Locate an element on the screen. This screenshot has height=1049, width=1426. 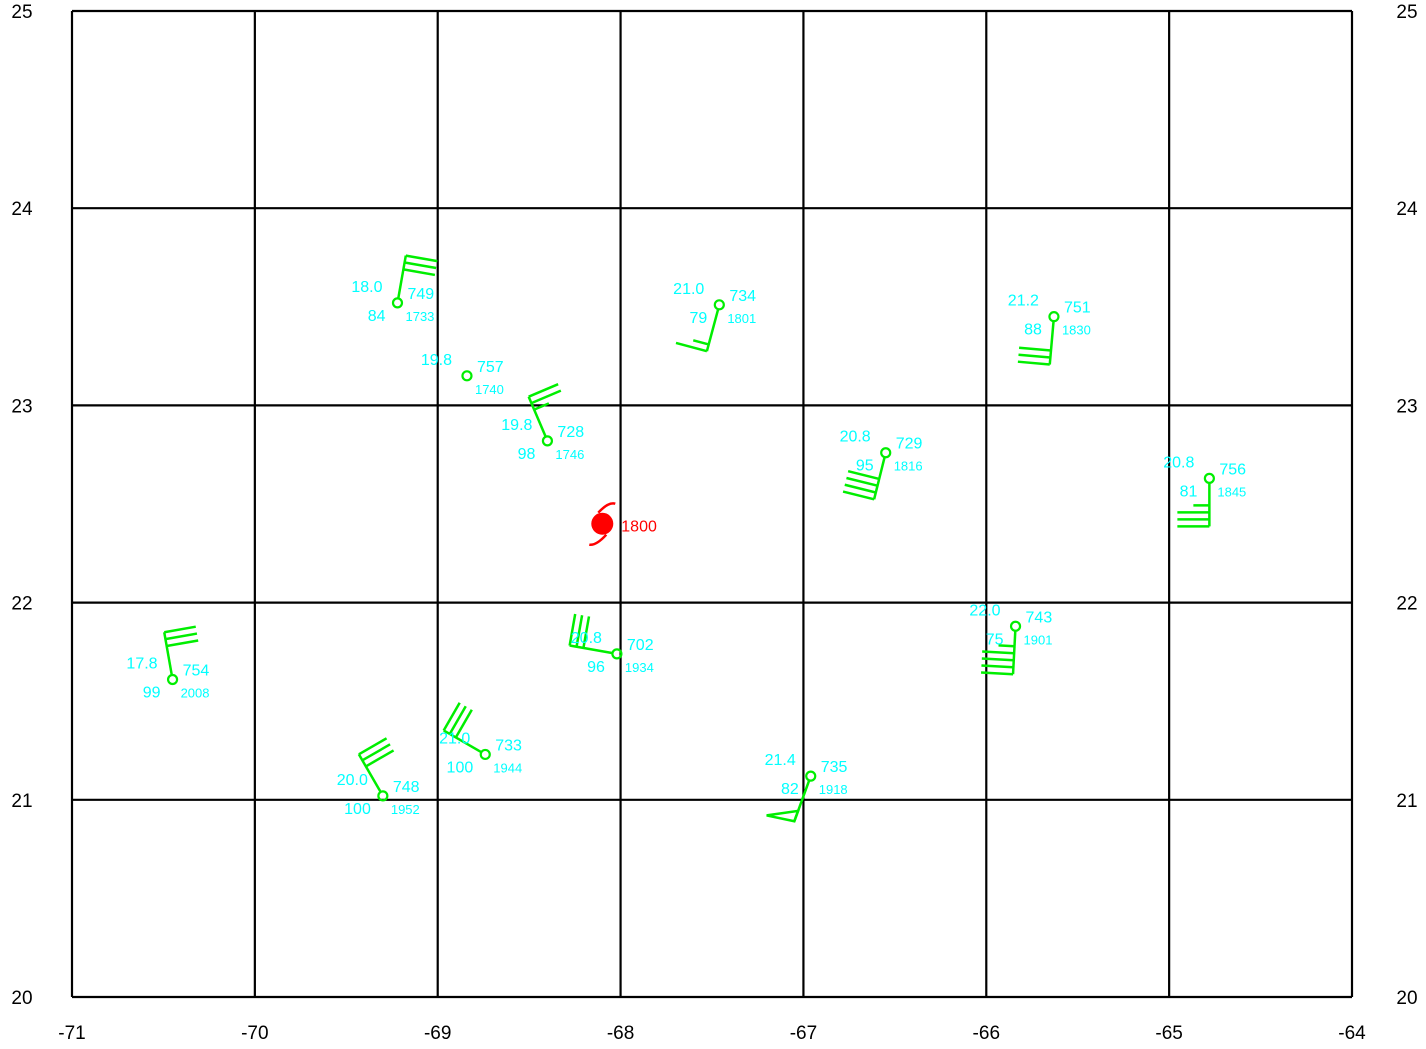
station-observation: 22.0 743 75 1901 is located at coordinates (1011, 639).